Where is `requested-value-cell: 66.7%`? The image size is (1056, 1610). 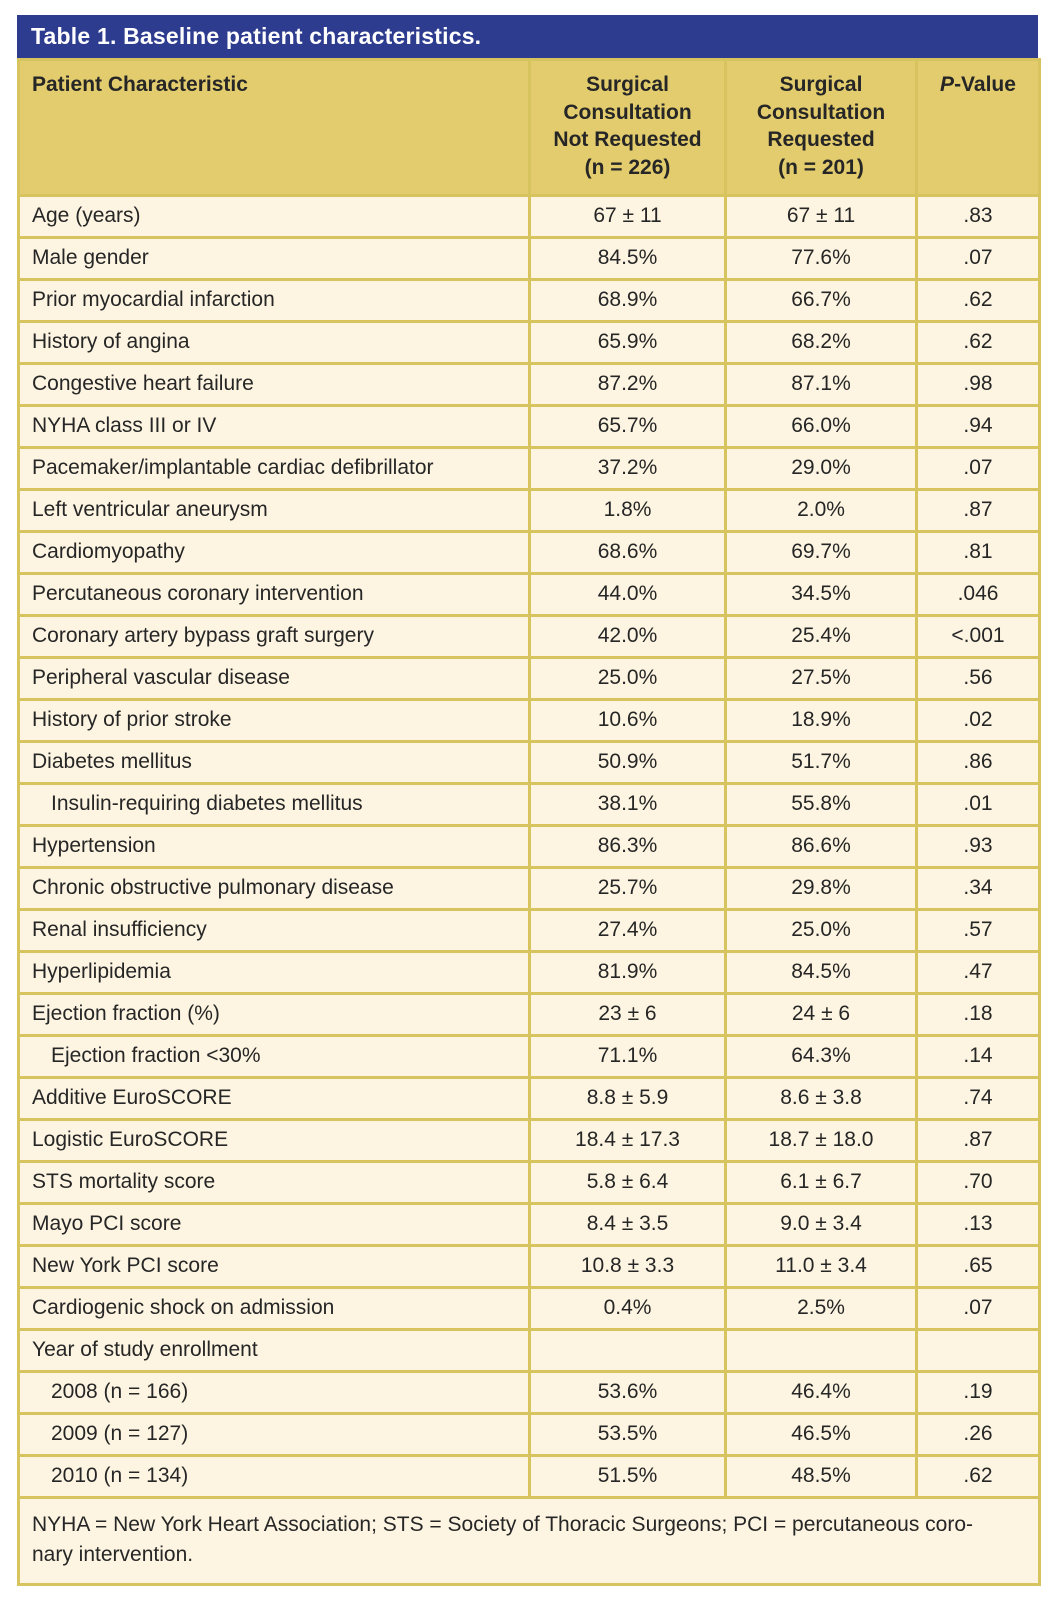 requested-value-cell: 66.7% is located at coordinates (821, 300).